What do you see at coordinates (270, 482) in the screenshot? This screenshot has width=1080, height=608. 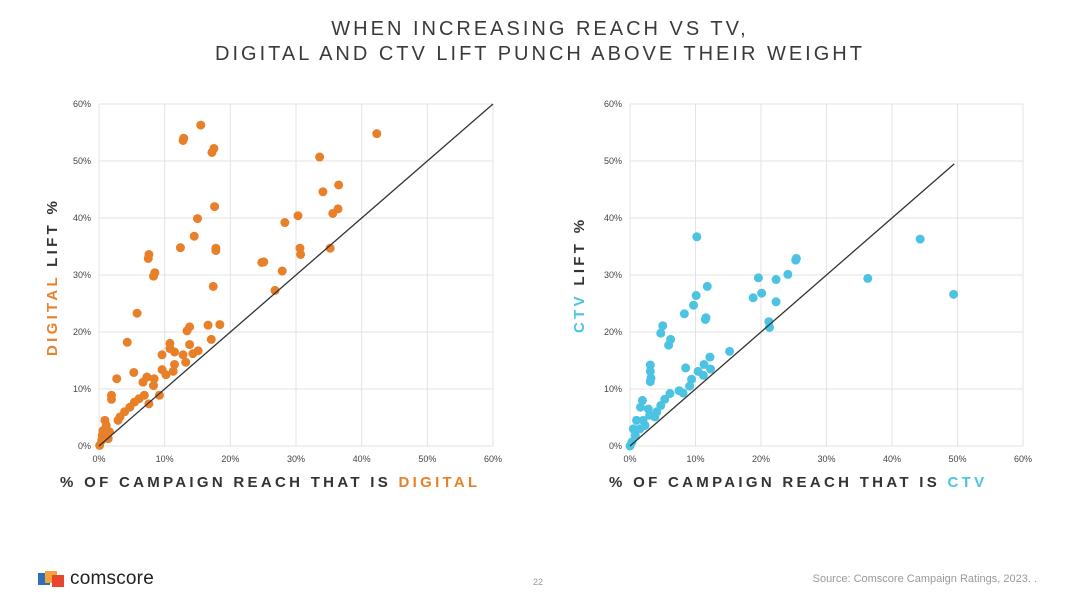 I see `digital-x-axis-label: % OF CAMPAIGN REACH THAT IS DIGITAL` at bounding box center [270, 482].